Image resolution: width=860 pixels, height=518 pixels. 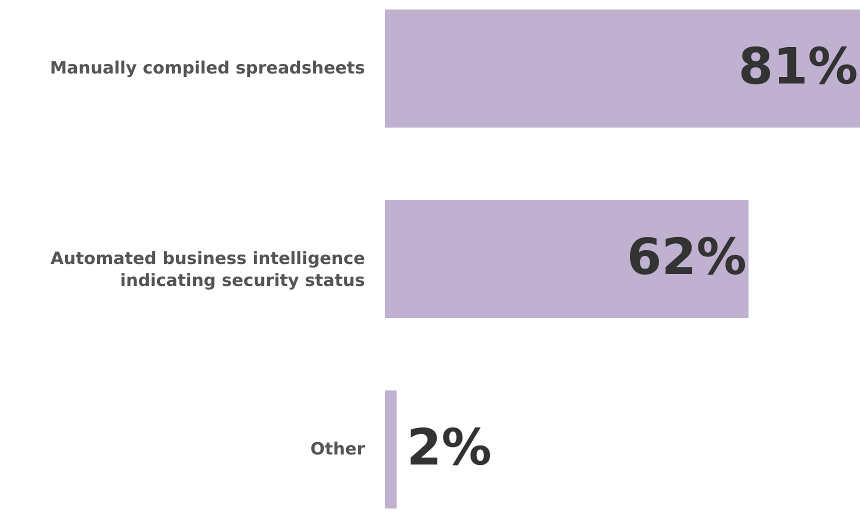 I want to click on y-tick-label: Automated business intelligence indicating security status, so click(x=207, y=270).